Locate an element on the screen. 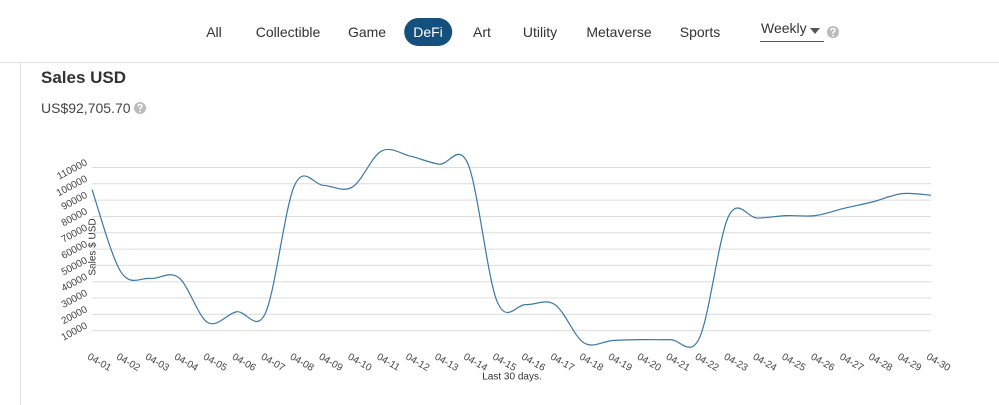 The height and width of the screenshot is (405, 999). category-tab: Art is located at coordinates (482, 32).